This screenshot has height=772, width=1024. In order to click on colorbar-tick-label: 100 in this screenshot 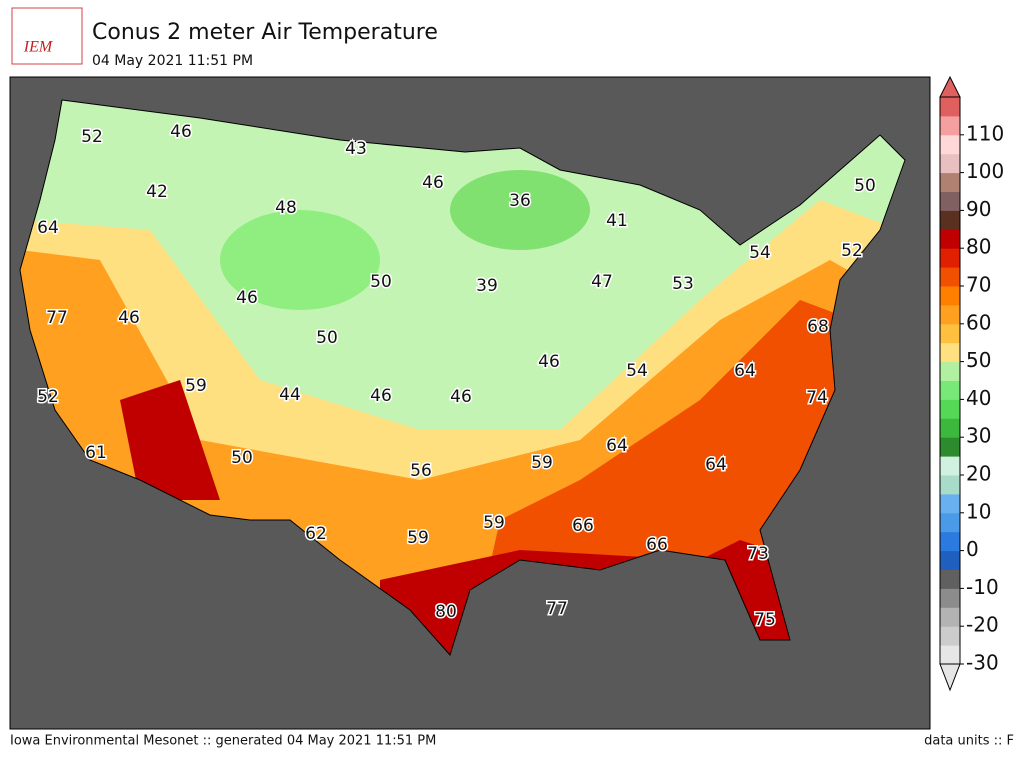, I will do `click(985, 171)`.